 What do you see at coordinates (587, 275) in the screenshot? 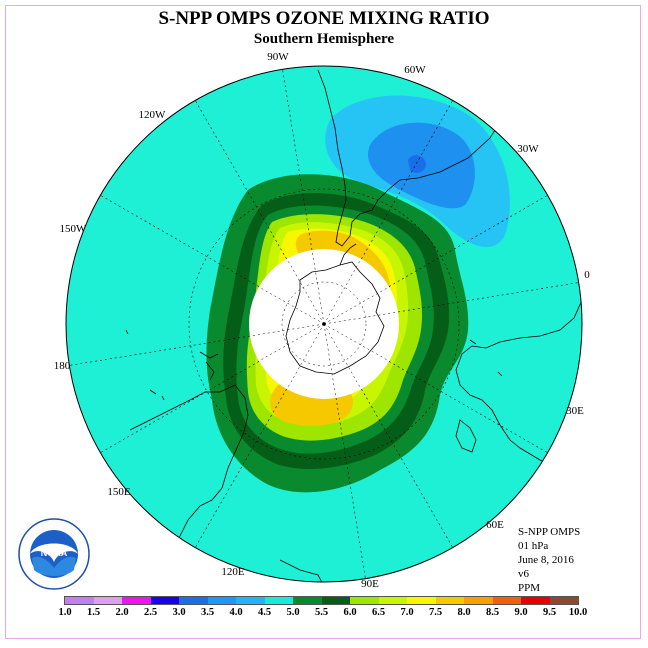
I see `lon-label-0: 0` at bounding box center [587, 275].